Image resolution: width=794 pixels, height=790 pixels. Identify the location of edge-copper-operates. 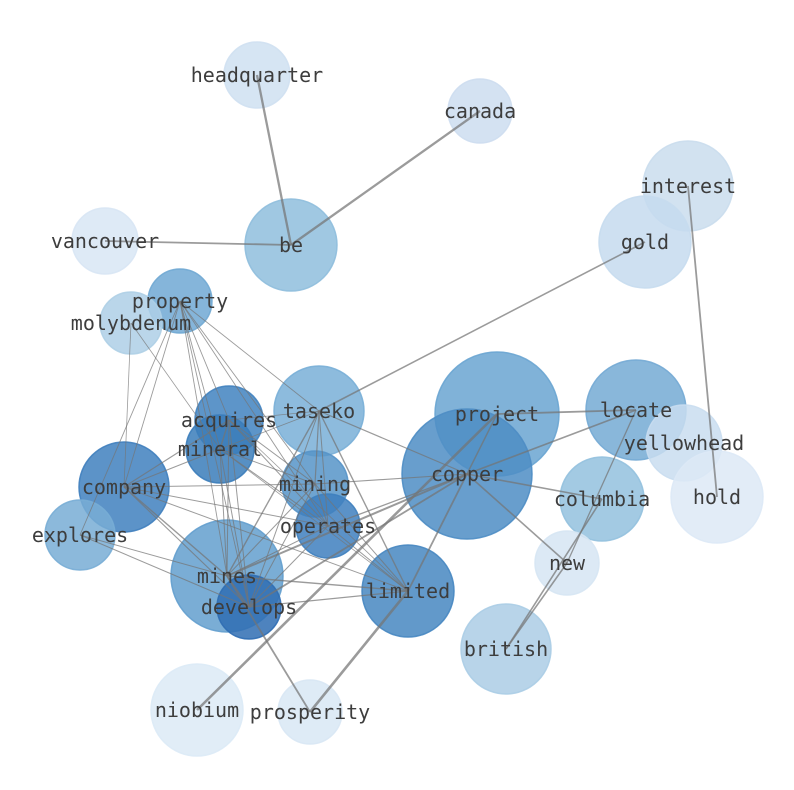
(397, 500).